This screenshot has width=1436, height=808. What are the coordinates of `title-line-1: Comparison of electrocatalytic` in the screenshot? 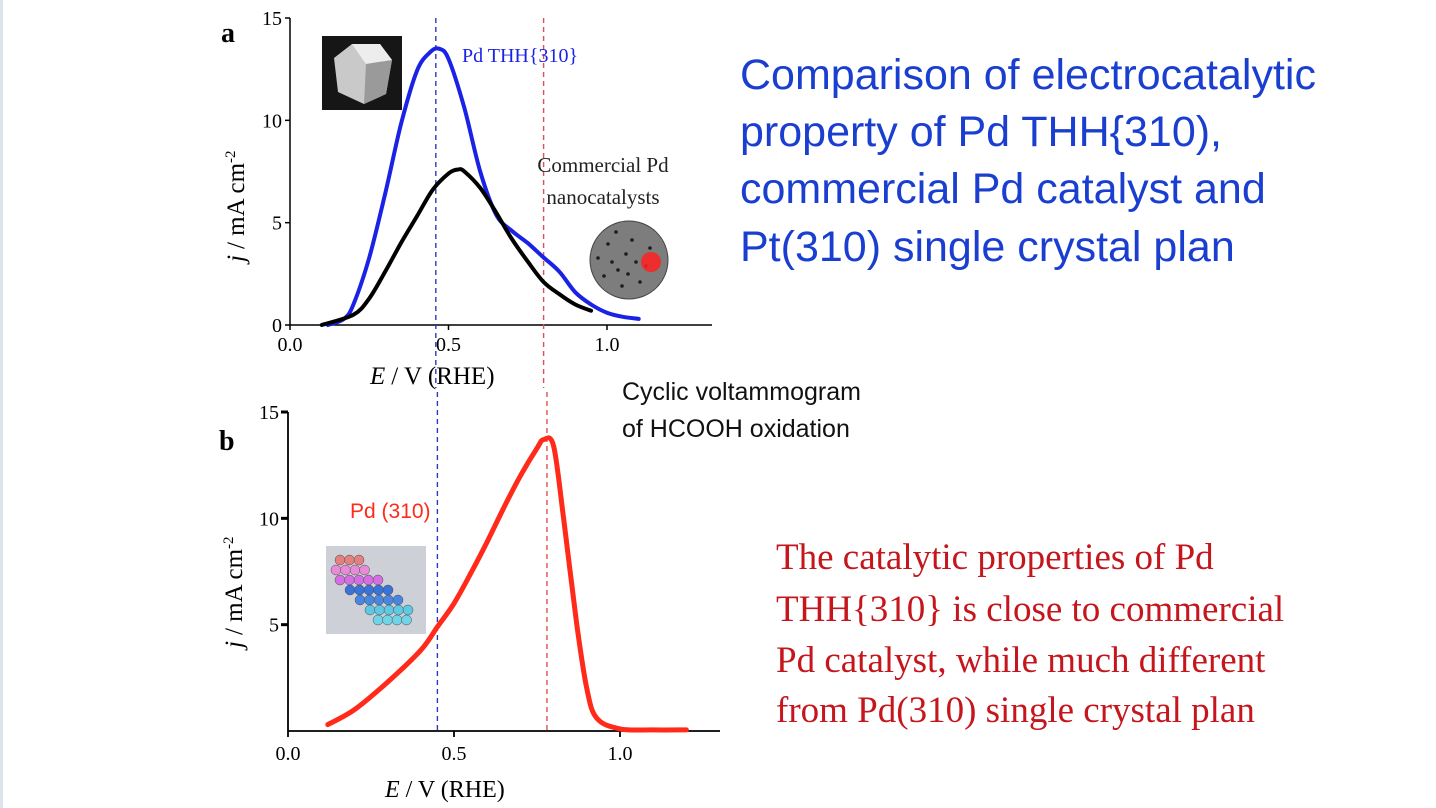 It's located at (1028, 75).